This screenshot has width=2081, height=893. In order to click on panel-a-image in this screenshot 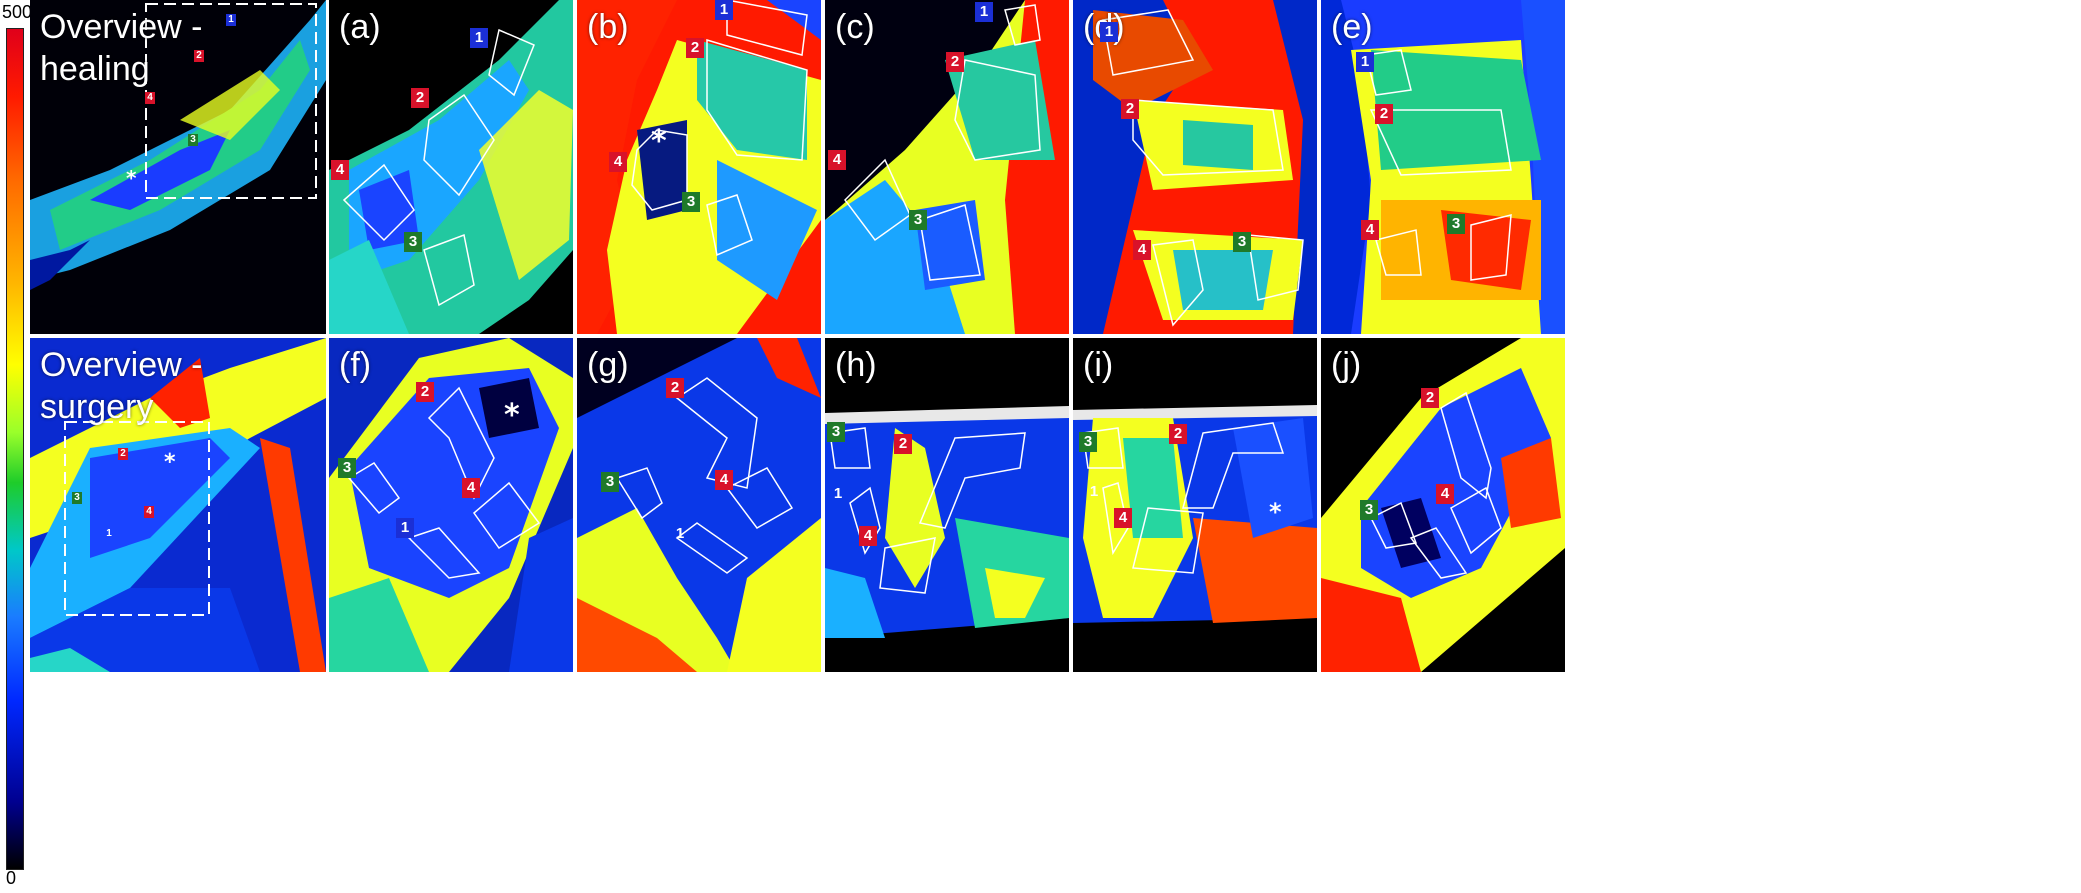, I will do `click(451, 167)`.